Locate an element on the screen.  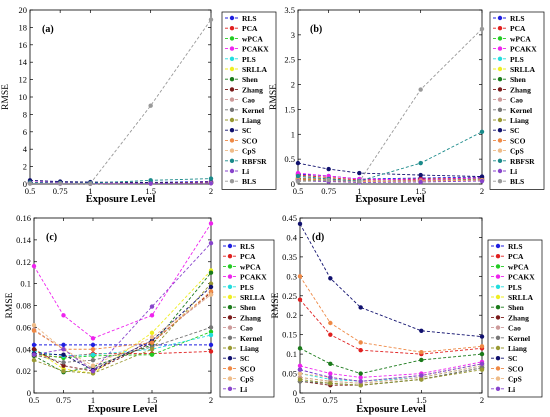
y-tick-label: 0.3 is located at coordinates (291, 276).